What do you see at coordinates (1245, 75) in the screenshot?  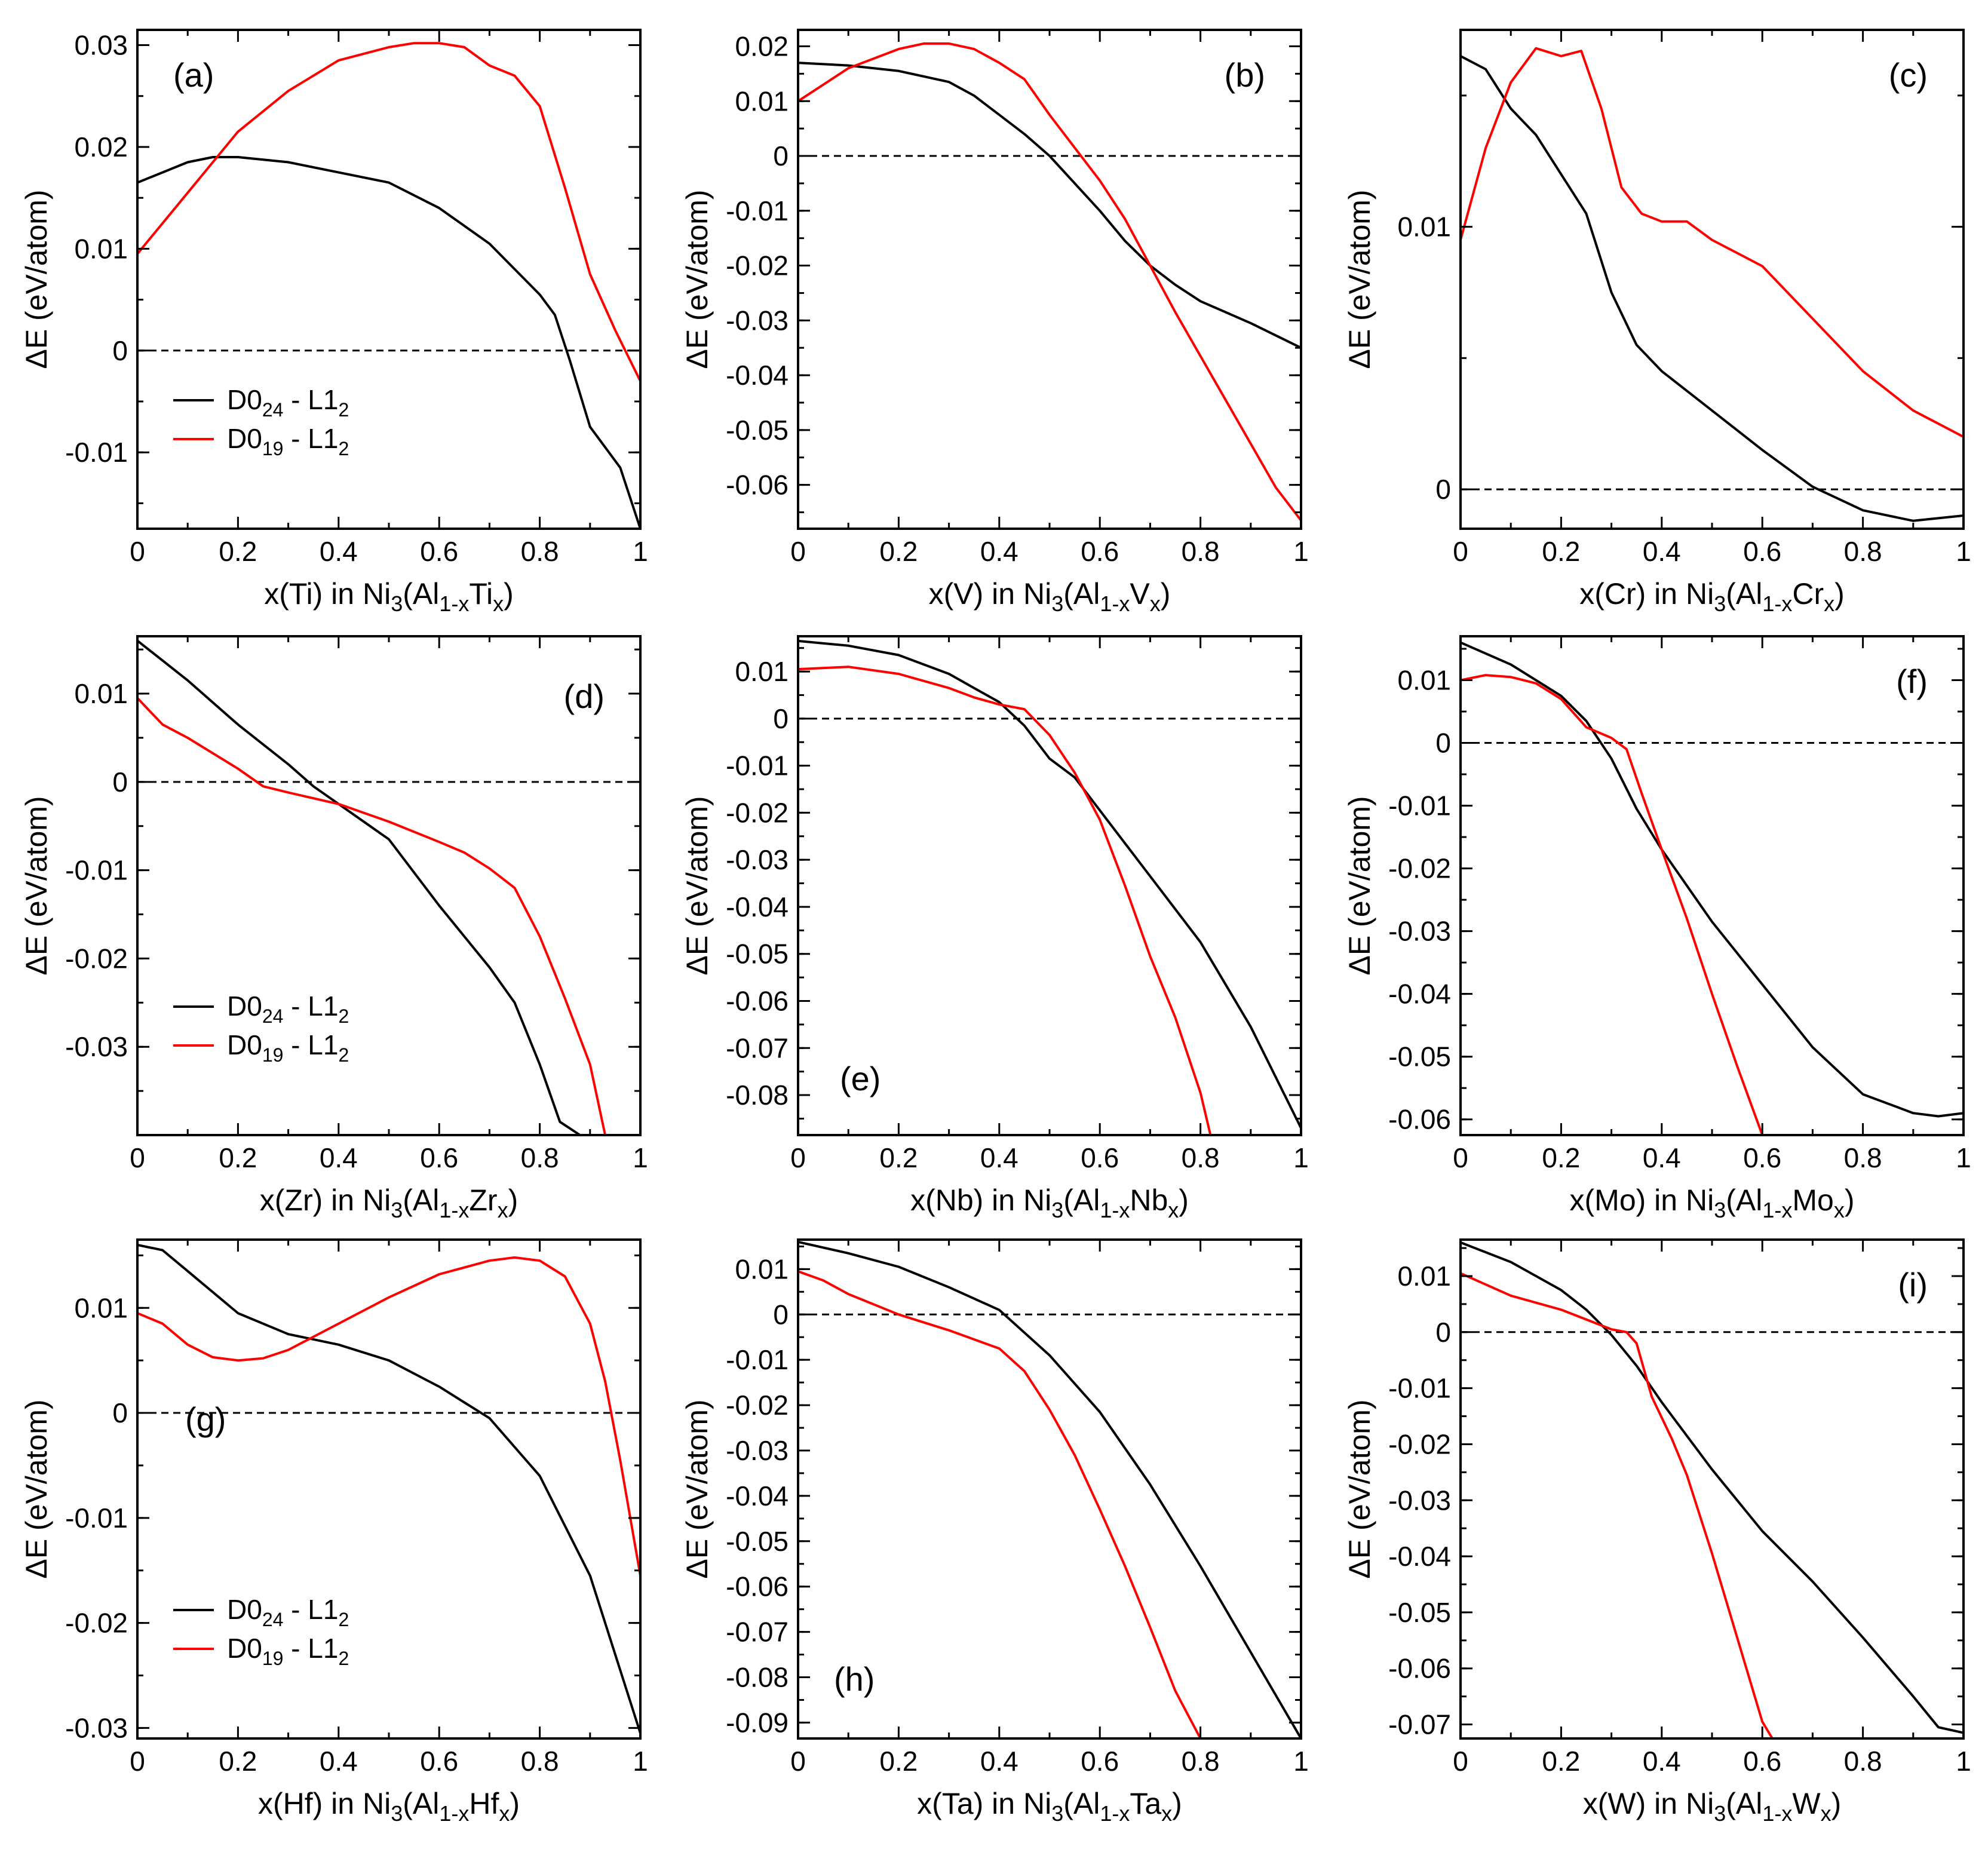 I see `panel-label: (b)` at bounding box center [1245, 75].